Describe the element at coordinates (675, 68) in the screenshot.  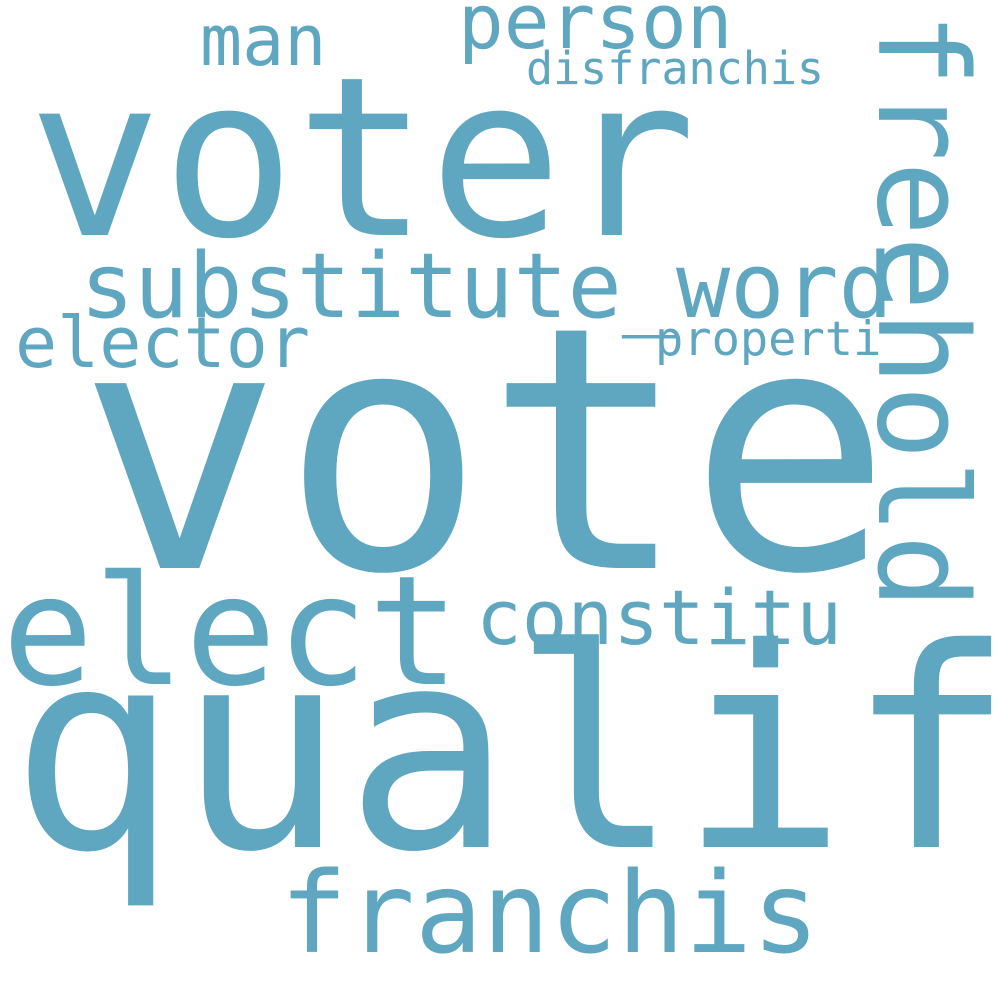
I see `word-disfranchis: disfranchis` at that location.